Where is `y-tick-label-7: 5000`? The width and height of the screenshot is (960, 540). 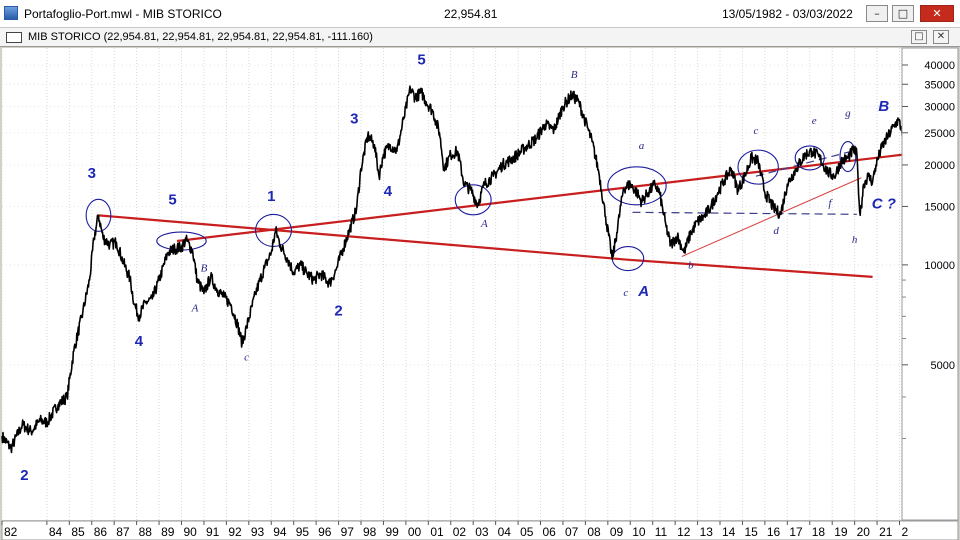 y-tick-label-7: 5000 is located at coordinates (943, 366).